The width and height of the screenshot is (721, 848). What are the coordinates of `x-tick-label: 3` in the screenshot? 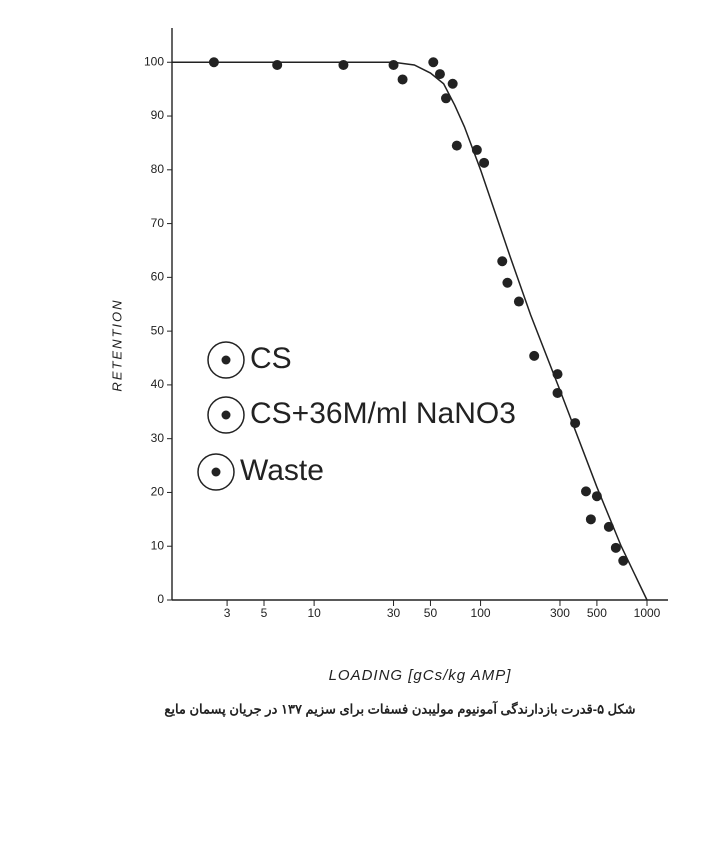 It's located at (227, 613).